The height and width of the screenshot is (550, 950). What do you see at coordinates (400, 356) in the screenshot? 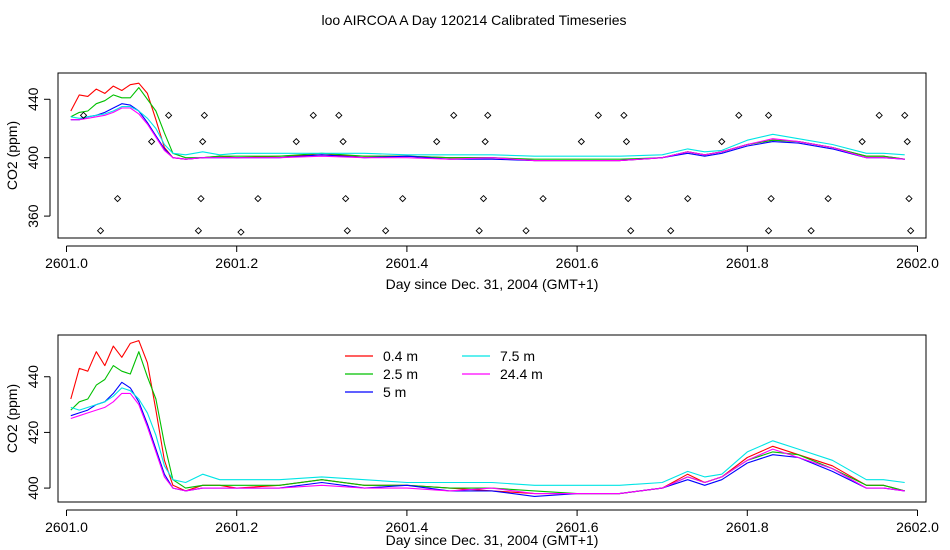
I see `legend-label: 0.4 m` at bounding box center [400, 356].